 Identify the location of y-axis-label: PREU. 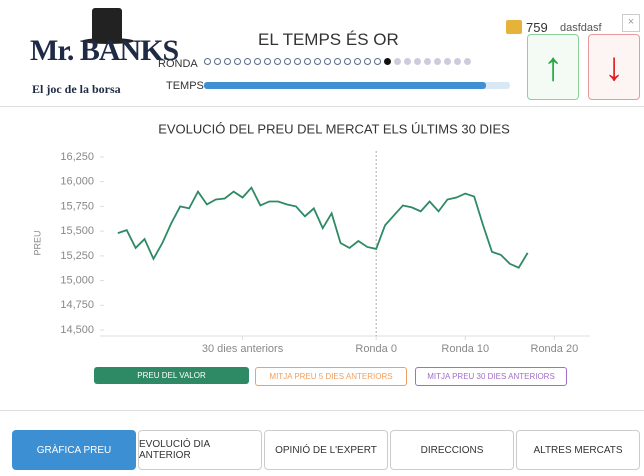
(37, 242).